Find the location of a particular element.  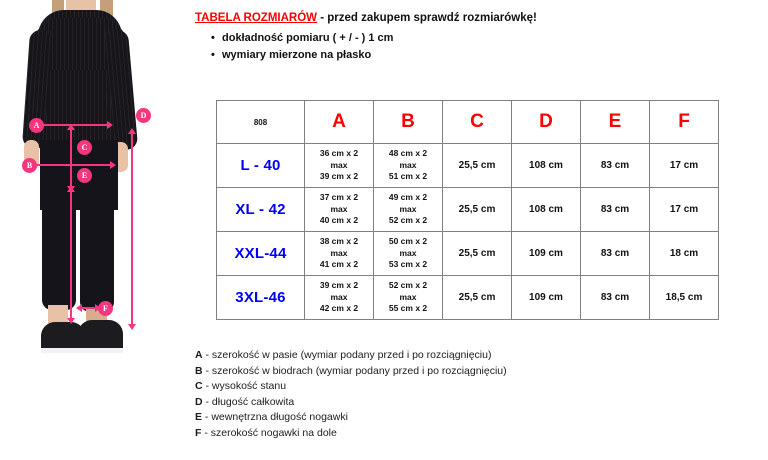

measure-arrow-e-bottom is located at coordinates (71, 321).